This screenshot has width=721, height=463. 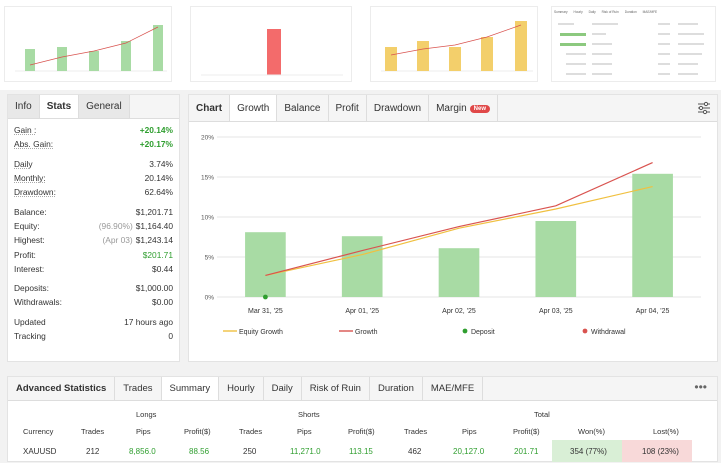 What do you see at coordinates (591, 431) in the screenshot?
I see `col-won: Won(%)` at bounding box center [591, 431].